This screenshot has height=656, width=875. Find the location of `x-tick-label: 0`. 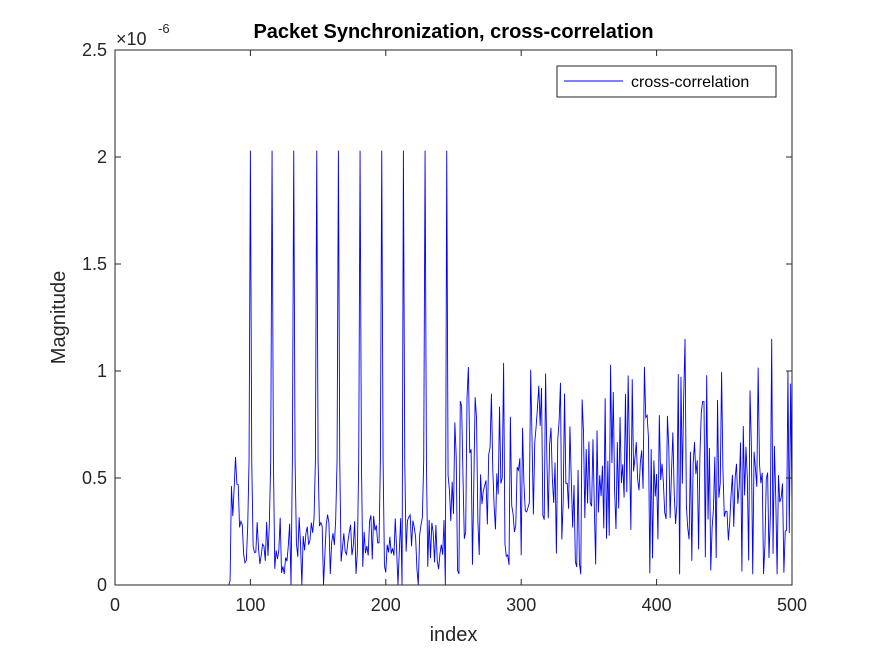

x-tick-label: 0 is located at coordinates (115, 605).